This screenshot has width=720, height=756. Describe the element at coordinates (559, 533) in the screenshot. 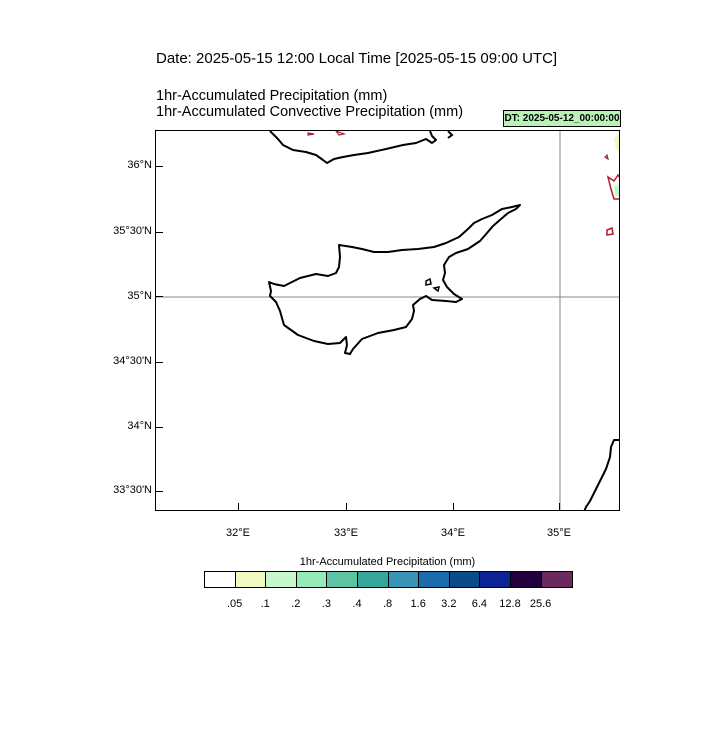

I see `lon-label: 35°E` at that location.